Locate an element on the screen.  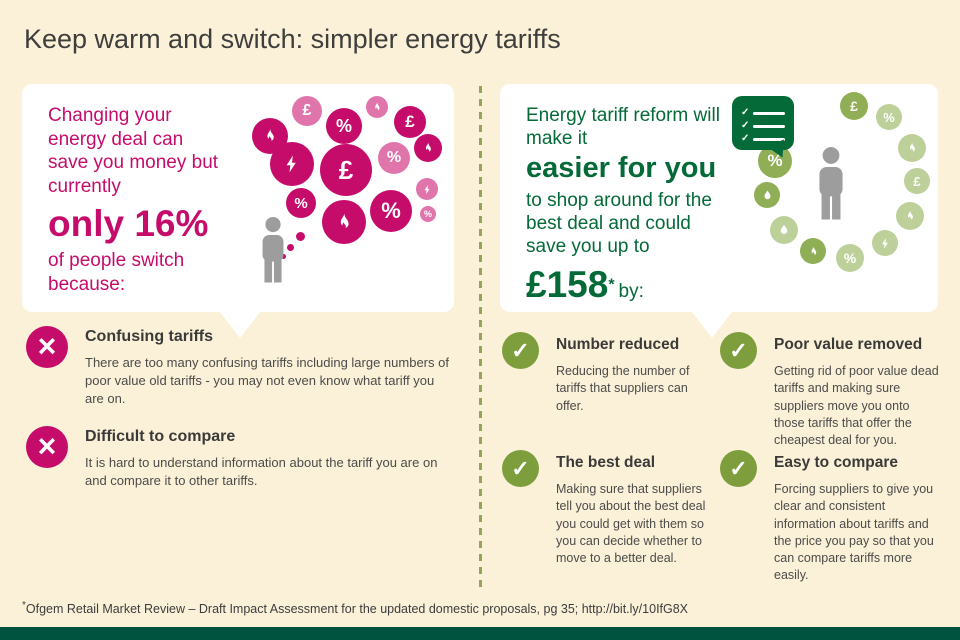
savings-amount-line: £158* by: is located at coordinates (631, 284).